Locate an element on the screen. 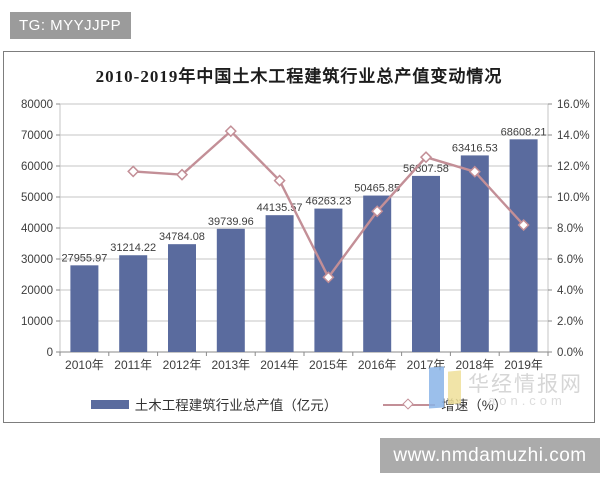  bar-series-swatch is located at coordinates (109, 404).